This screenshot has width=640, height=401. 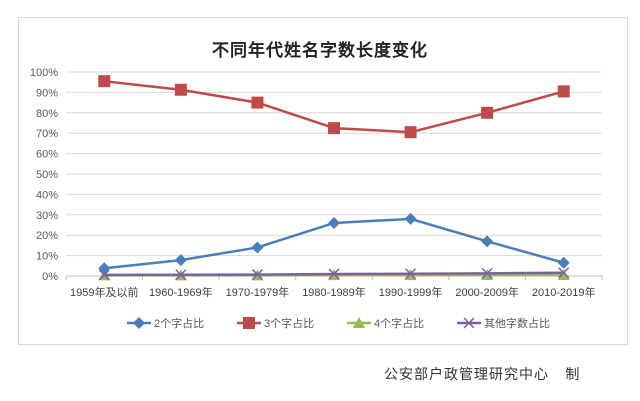 What do you see at coordinates (44, 73) in the screenshot?
I see `y-tick-label: 100%` at bounding box center [44, 73].